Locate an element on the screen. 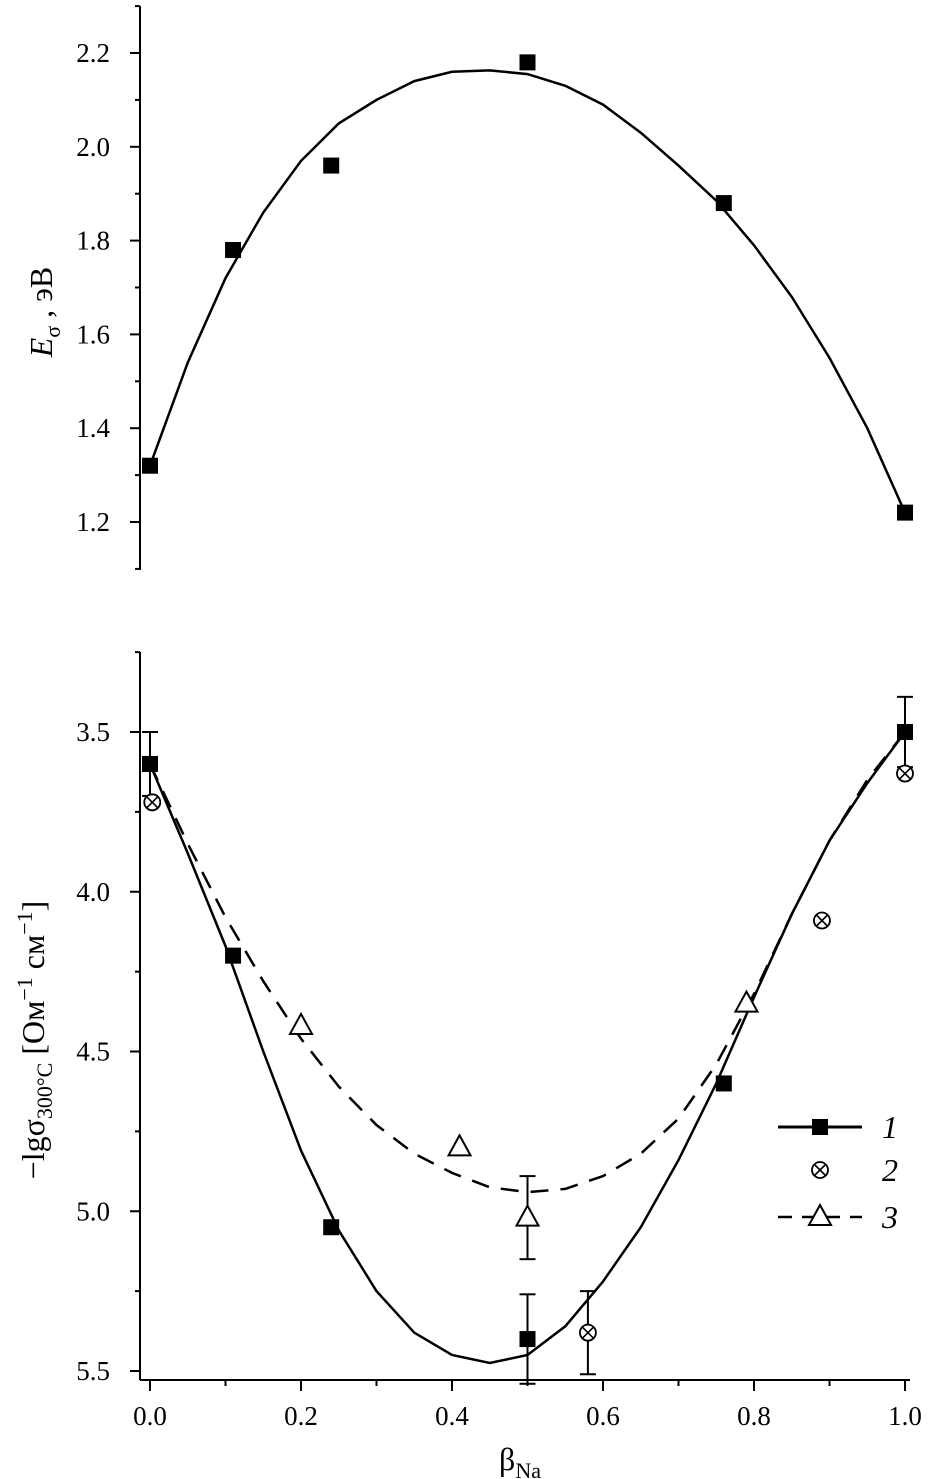  bottom-y-tick-label: 3.5 is located at coordinates (93, 732).